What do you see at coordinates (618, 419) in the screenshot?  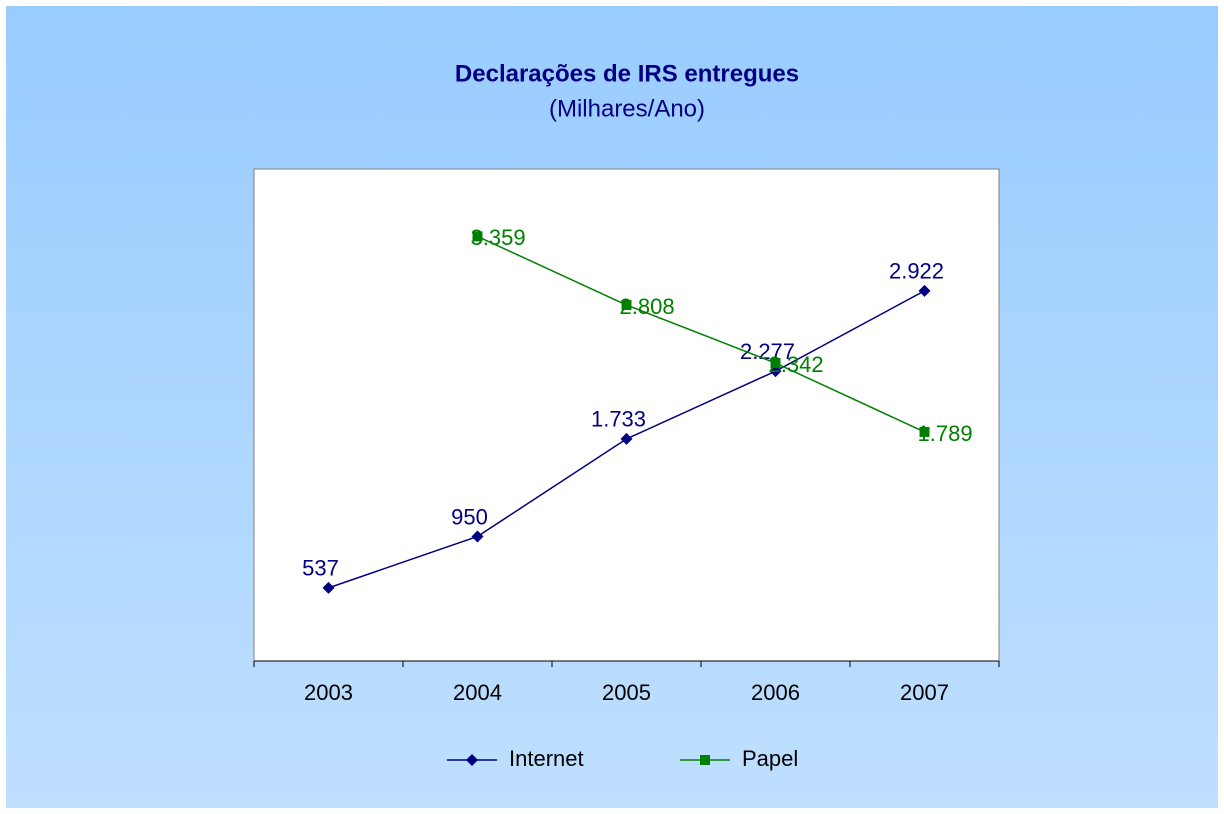 I see `data-label: 1.733` at bounding box center [618, 419].